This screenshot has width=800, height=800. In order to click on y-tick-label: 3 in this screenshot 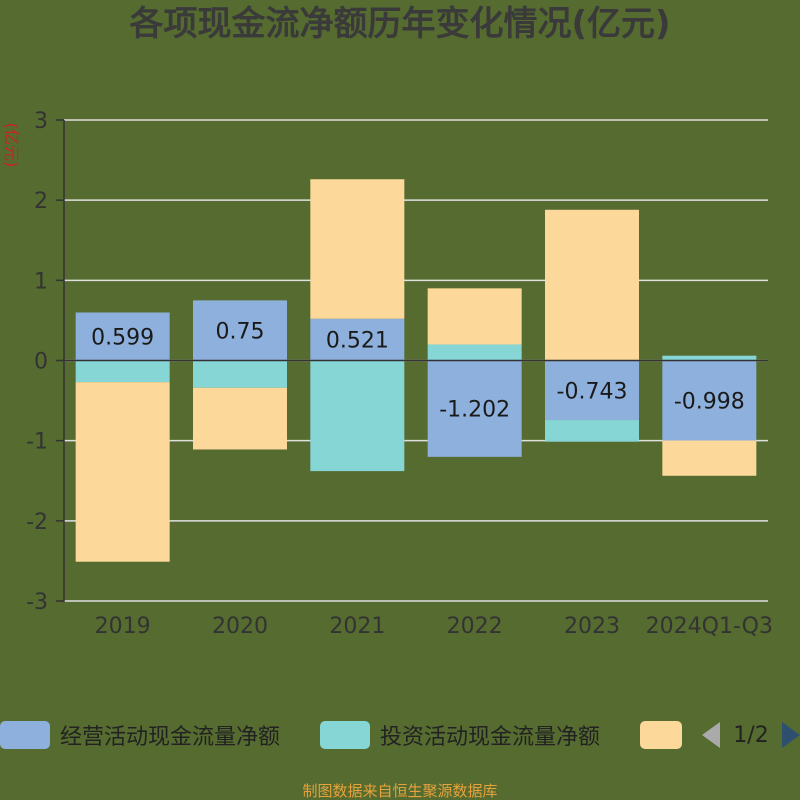, I will do `click(41, 121)`.